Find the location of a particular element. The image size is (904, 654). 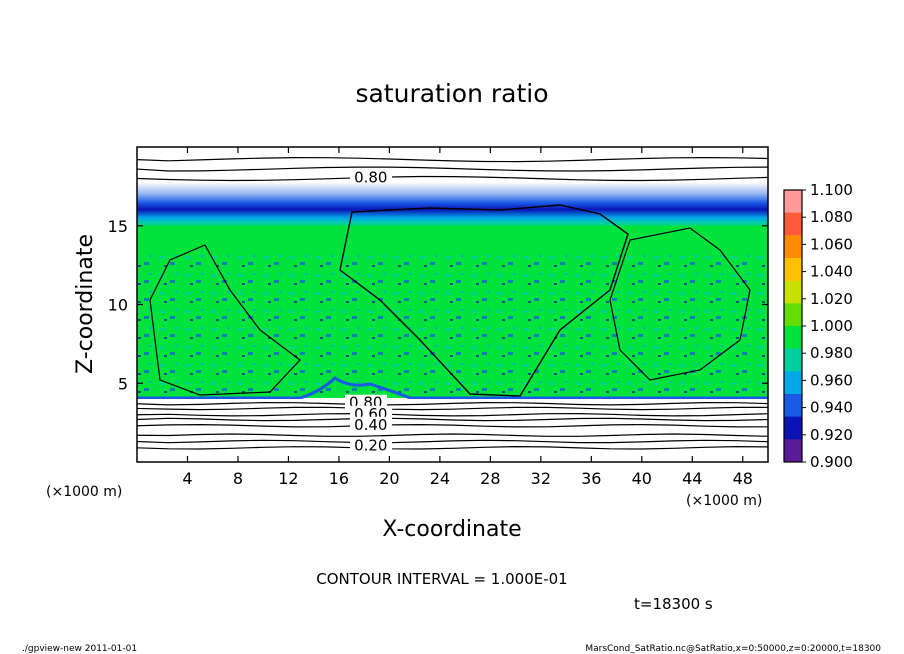

contour-interval-label: CONTOUR INTERVAL = 1.000E-01 is located at coordinates (441, 579).